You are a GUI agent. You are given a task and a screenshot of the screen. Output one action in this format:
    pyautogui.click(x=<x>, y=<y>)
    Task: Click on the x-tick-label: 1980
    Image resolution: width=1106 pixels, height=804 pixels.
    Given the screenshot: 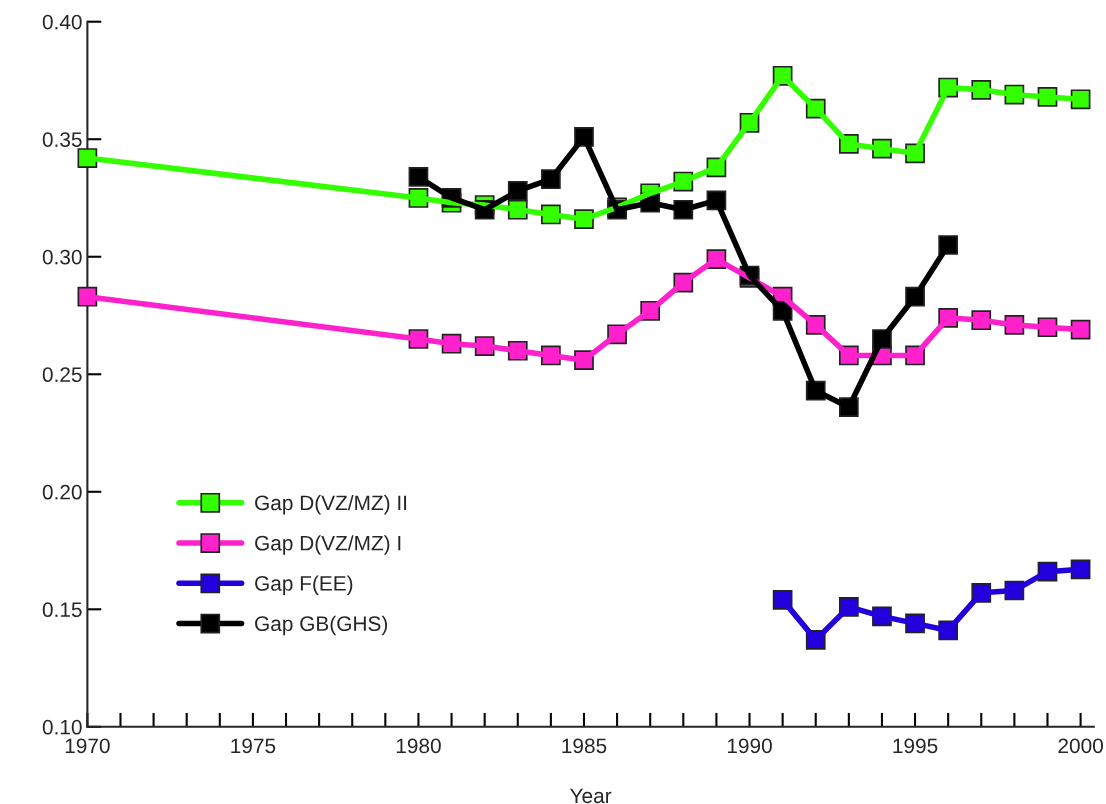 What is the action you would take?
    pyautogui.click(x=418, y=746)
    